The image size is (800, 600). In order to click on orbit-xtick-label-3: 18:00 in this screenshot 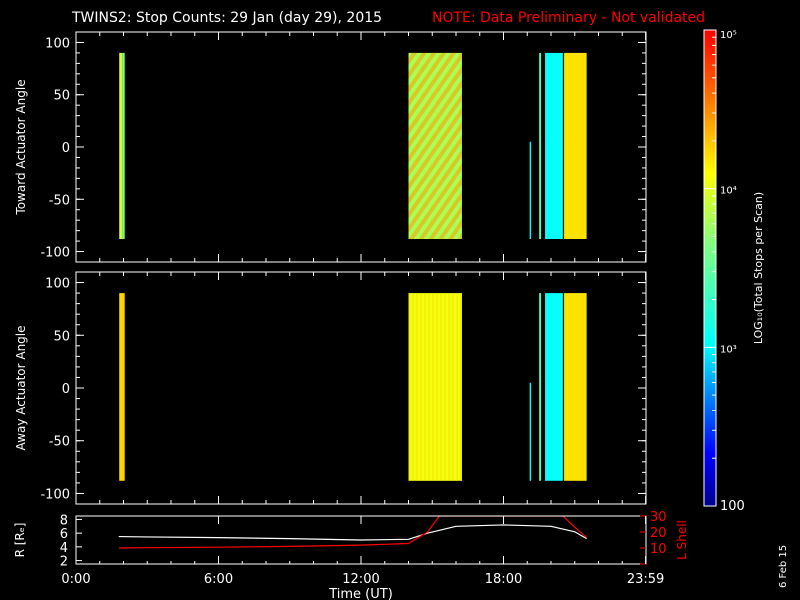, I will do `click(503, 579)`.